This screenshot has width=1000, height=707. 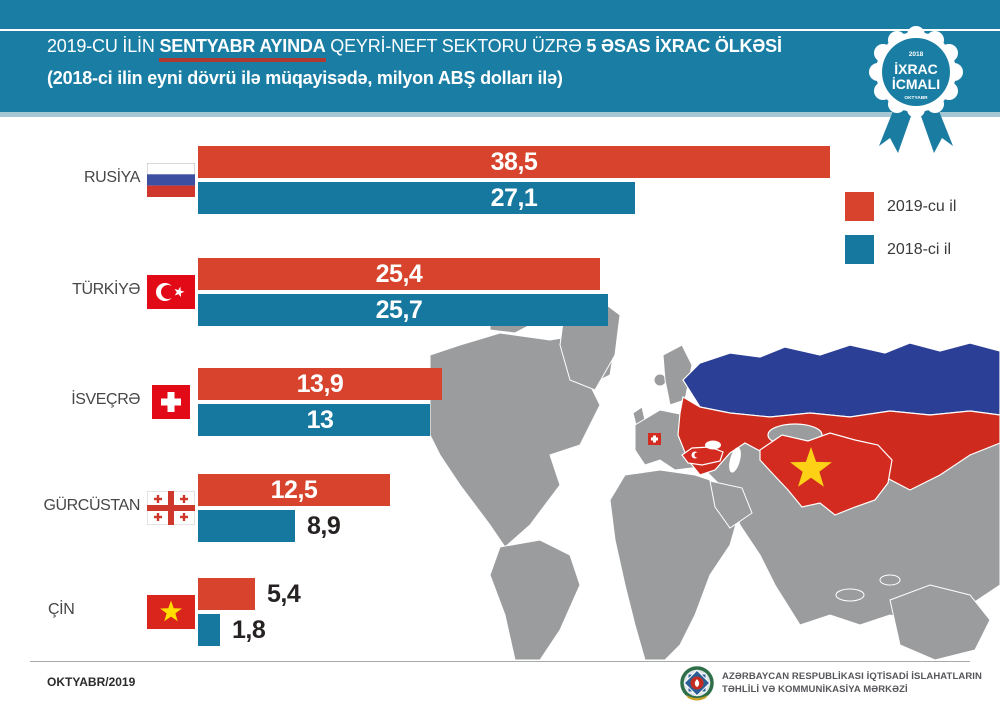 I want to click on header-seam, so click(x=500, y=30).